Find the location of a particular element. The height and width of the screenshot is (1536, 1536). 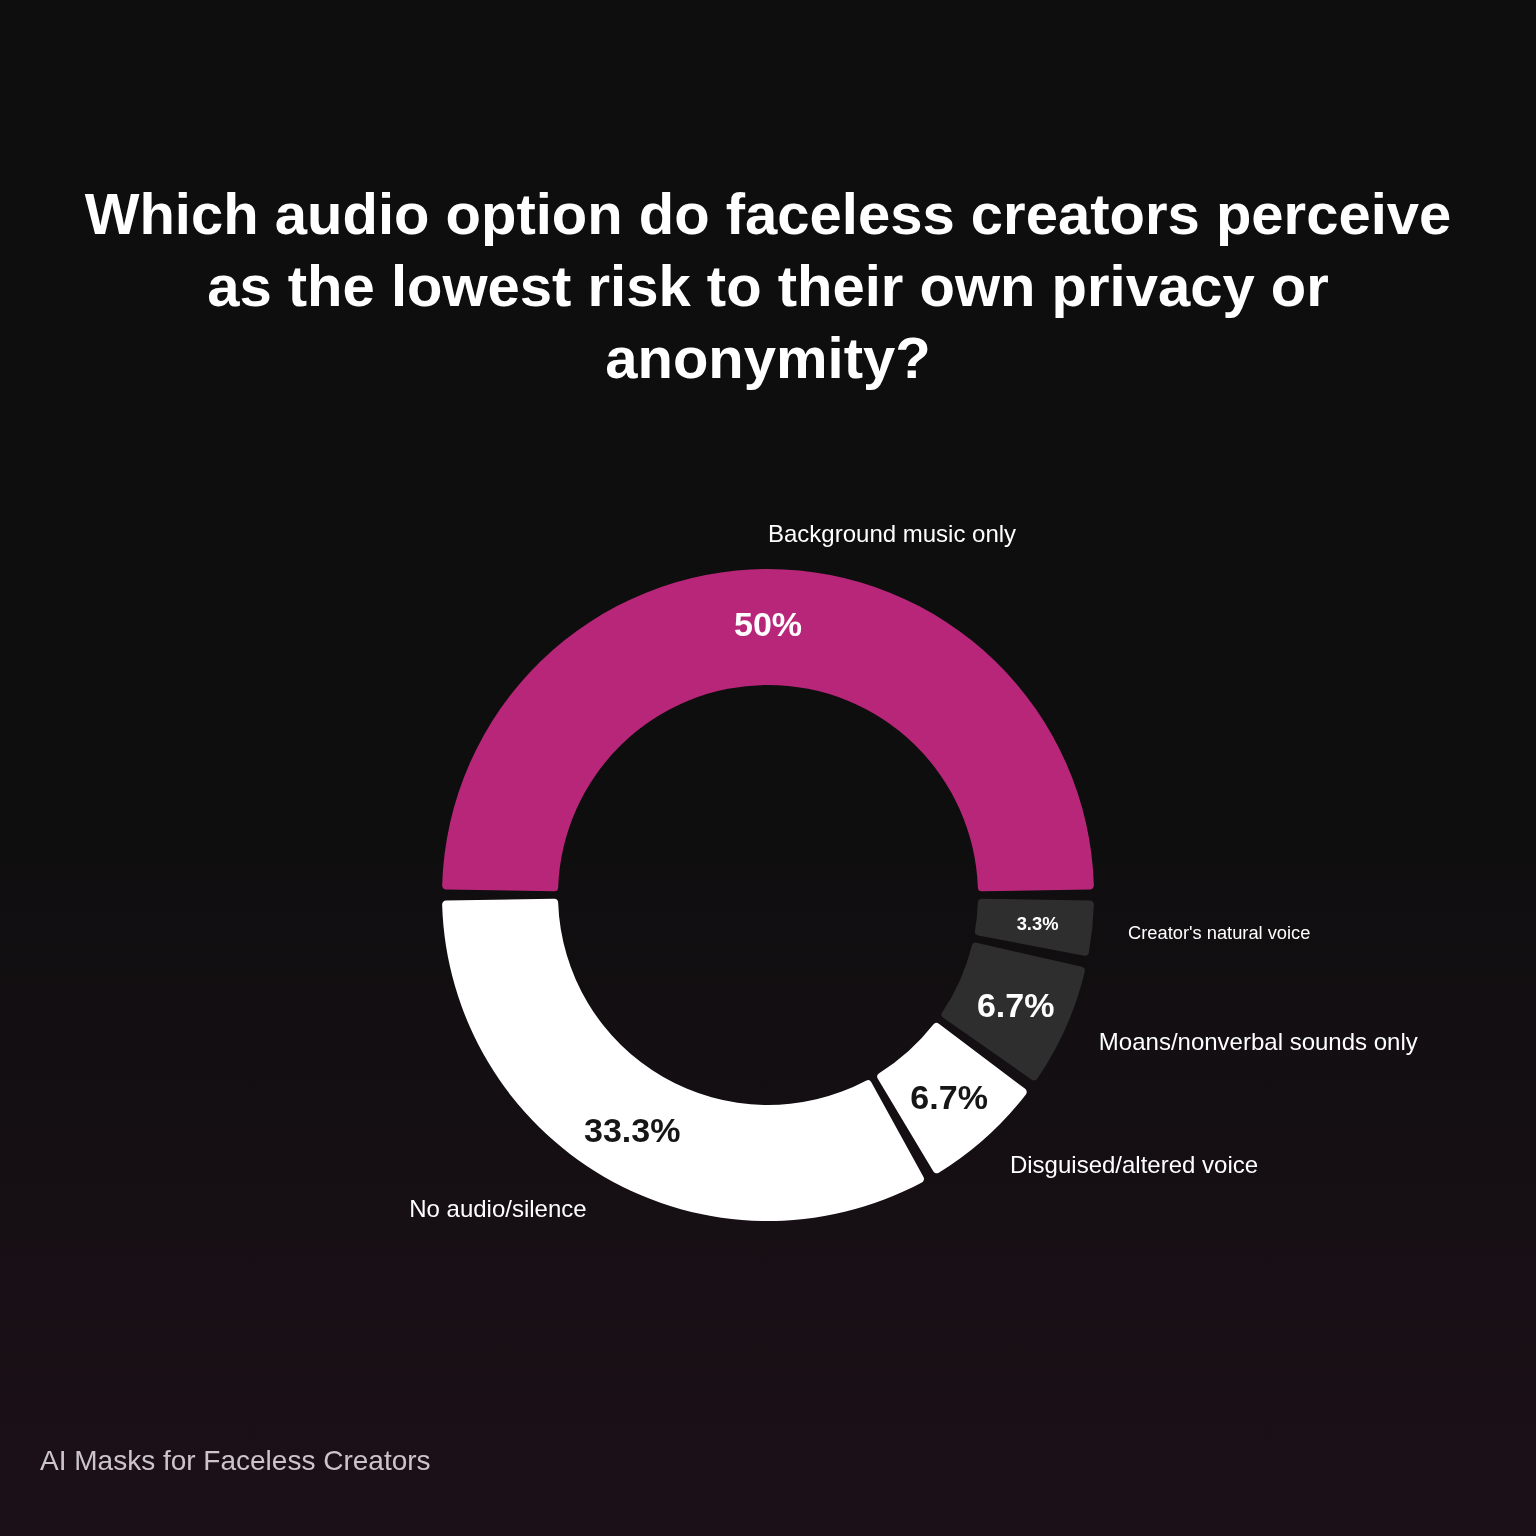

data-label: 3.3% is located at coordinates (1037, 923).